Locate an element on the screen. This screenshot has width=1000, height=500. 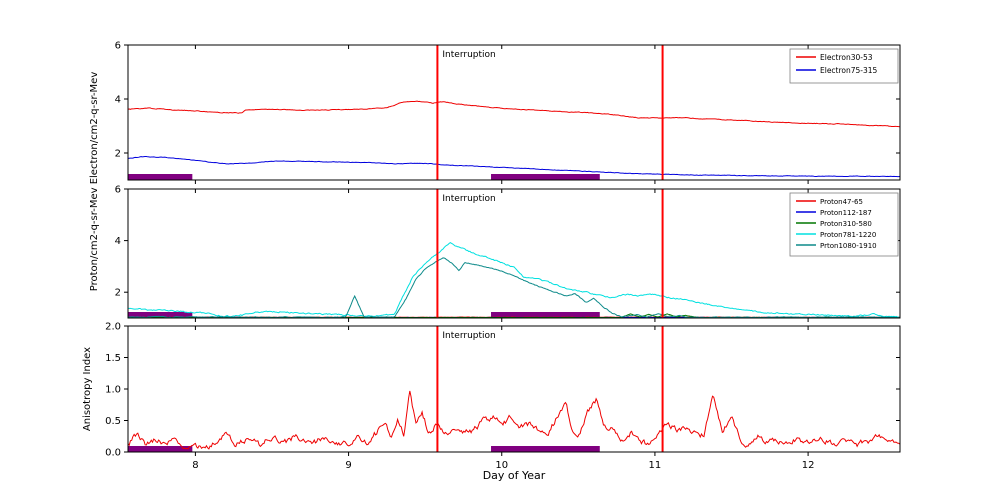
y-axis-label-bottom: Anisotropy Index is located at coordinates (87, 389).